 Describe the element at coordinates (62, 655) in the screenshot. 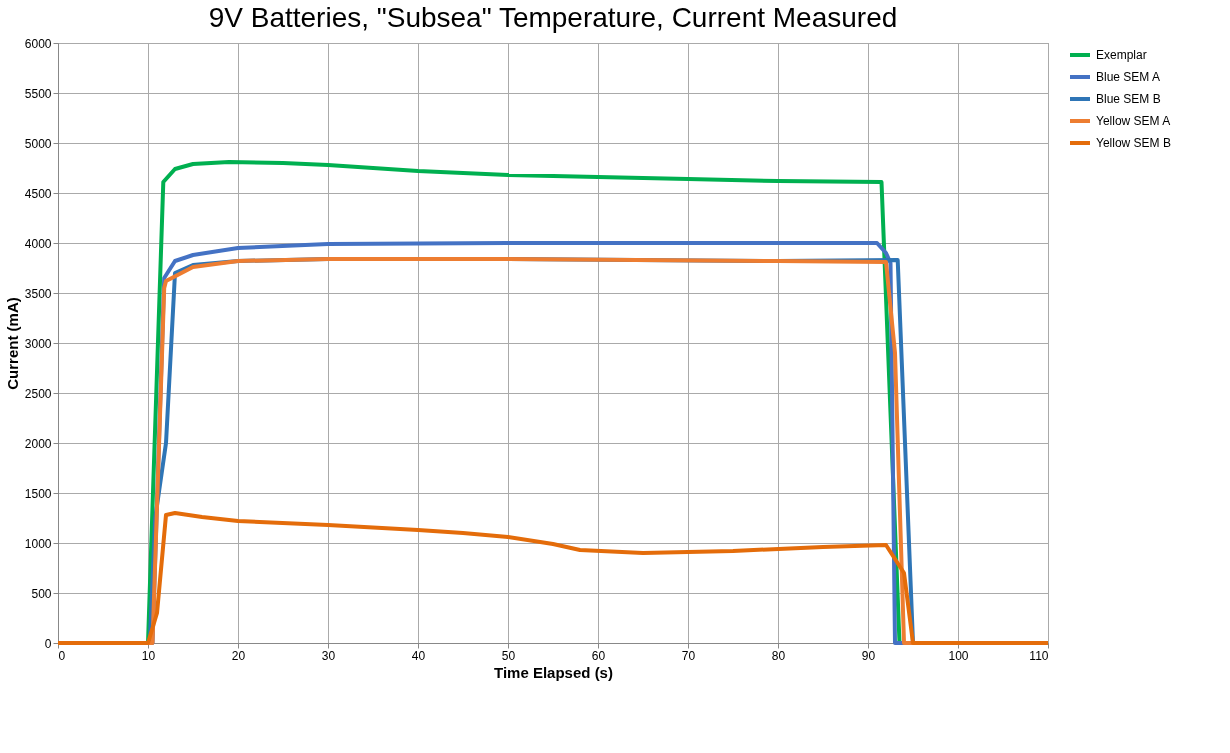

I see `x-tick-label: 0` at that location.